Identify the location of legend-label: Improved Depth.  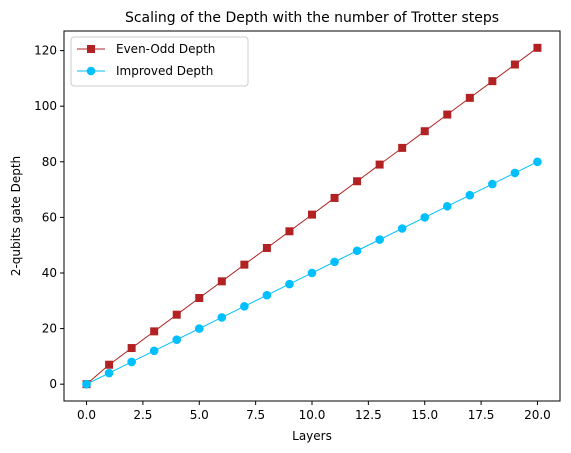
(164, 71).